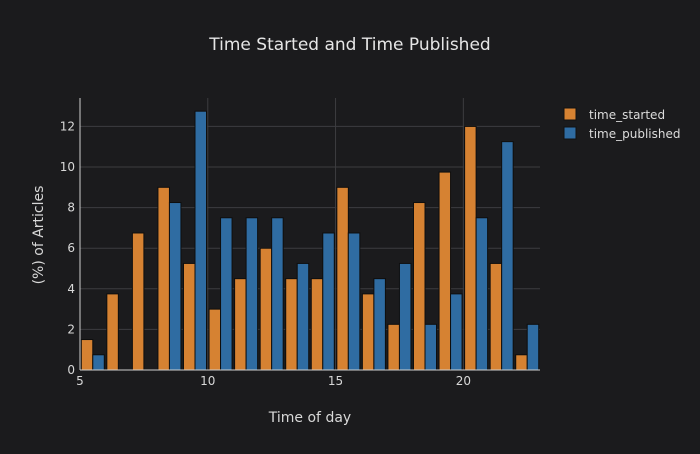  What do you see at coordinates (463, 381) in the screenshot?
I see `x-tick-label: 20` at bounding box center [463, 381].